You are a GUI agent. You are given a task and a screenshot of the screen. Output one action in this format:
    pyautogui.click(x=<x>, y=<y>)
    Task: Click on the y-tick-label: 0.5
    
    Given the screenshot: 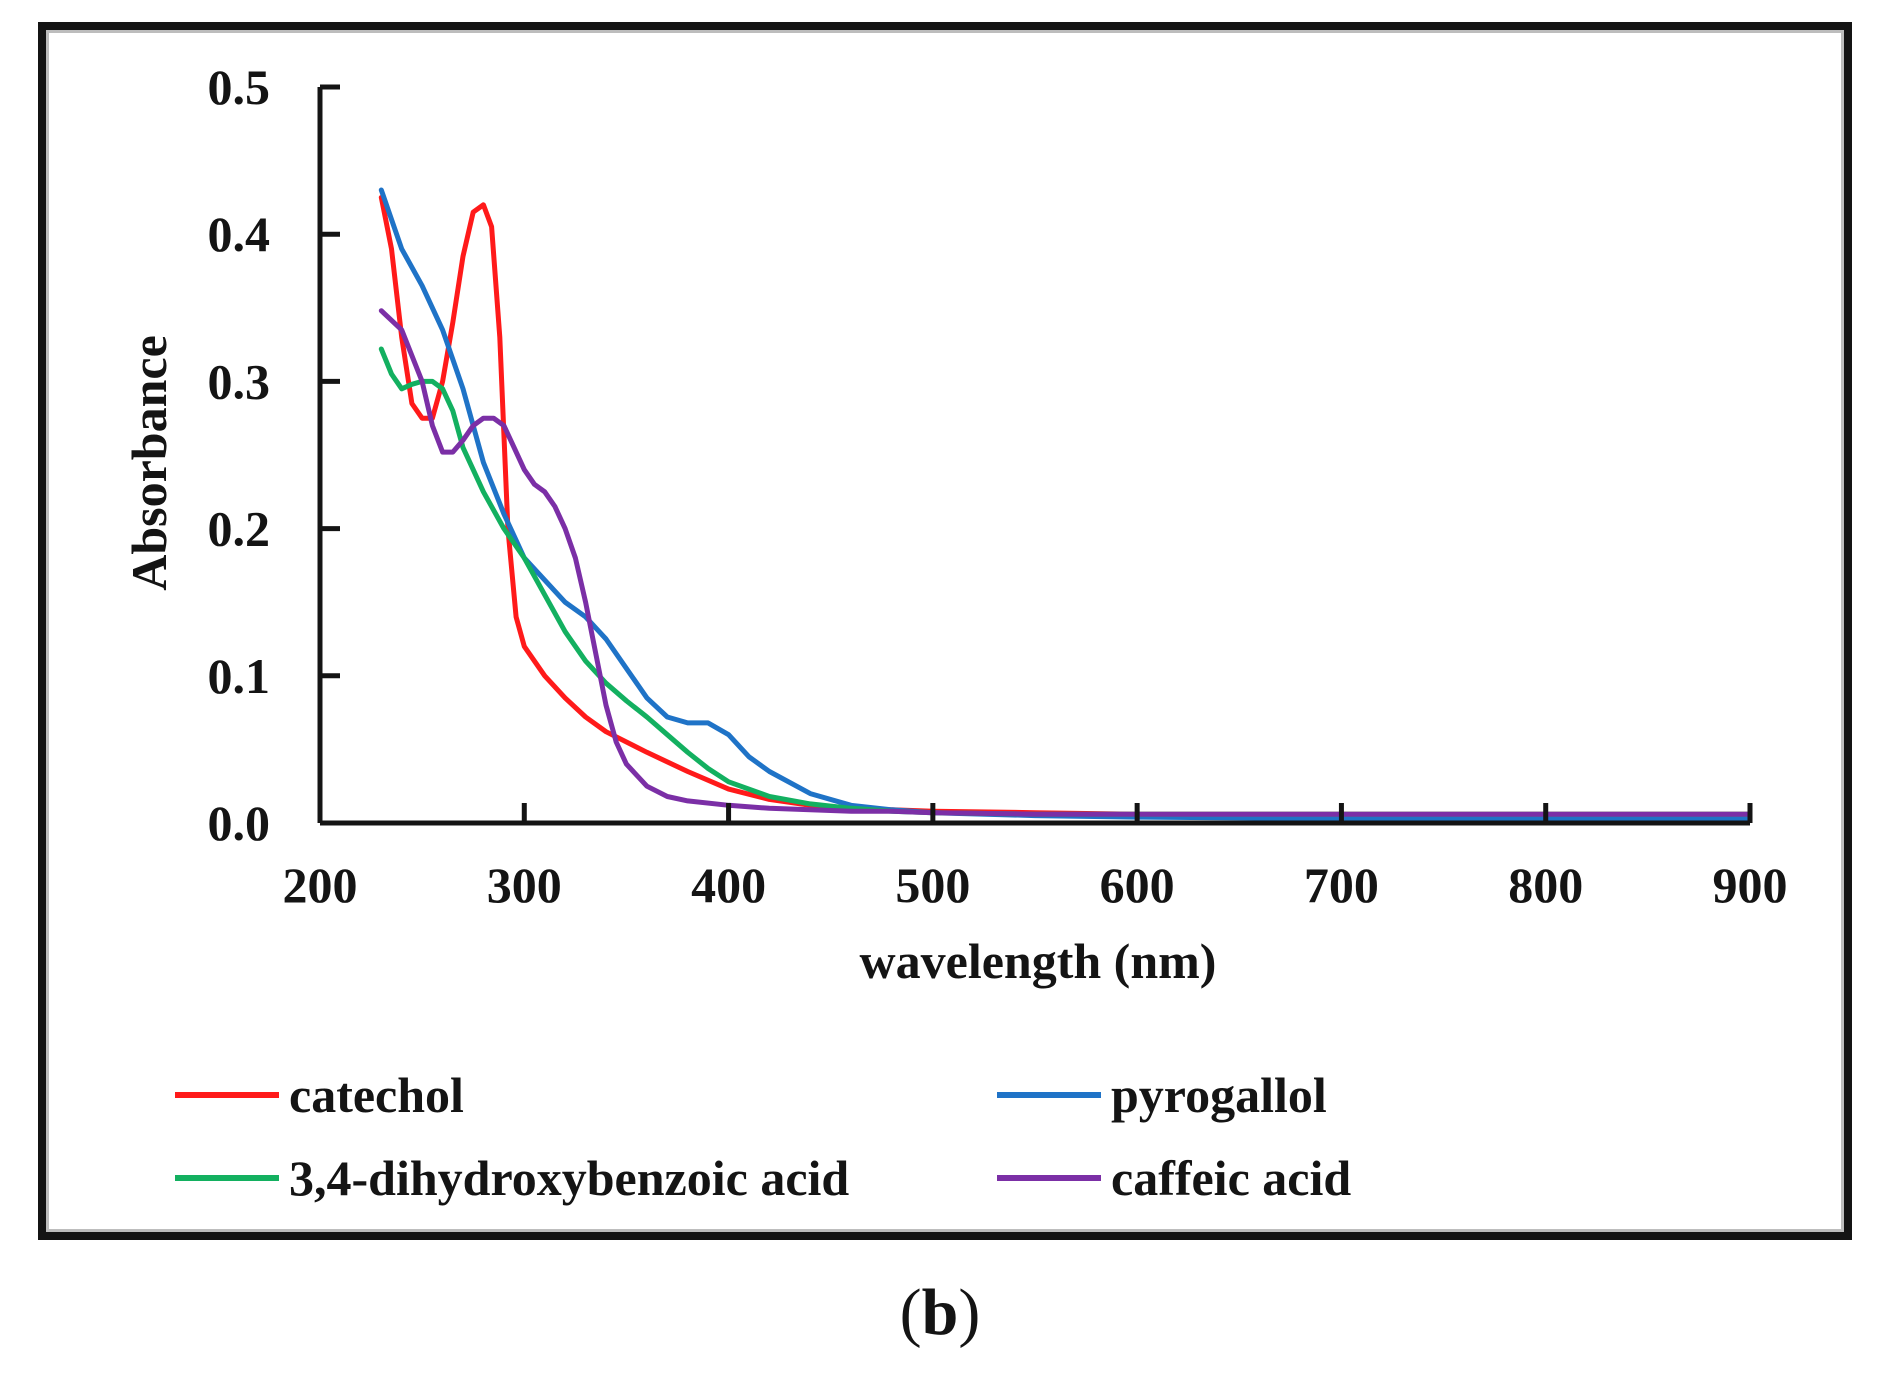 What is the action you would take?
    pyautogui.click(x=239, y=87)
    